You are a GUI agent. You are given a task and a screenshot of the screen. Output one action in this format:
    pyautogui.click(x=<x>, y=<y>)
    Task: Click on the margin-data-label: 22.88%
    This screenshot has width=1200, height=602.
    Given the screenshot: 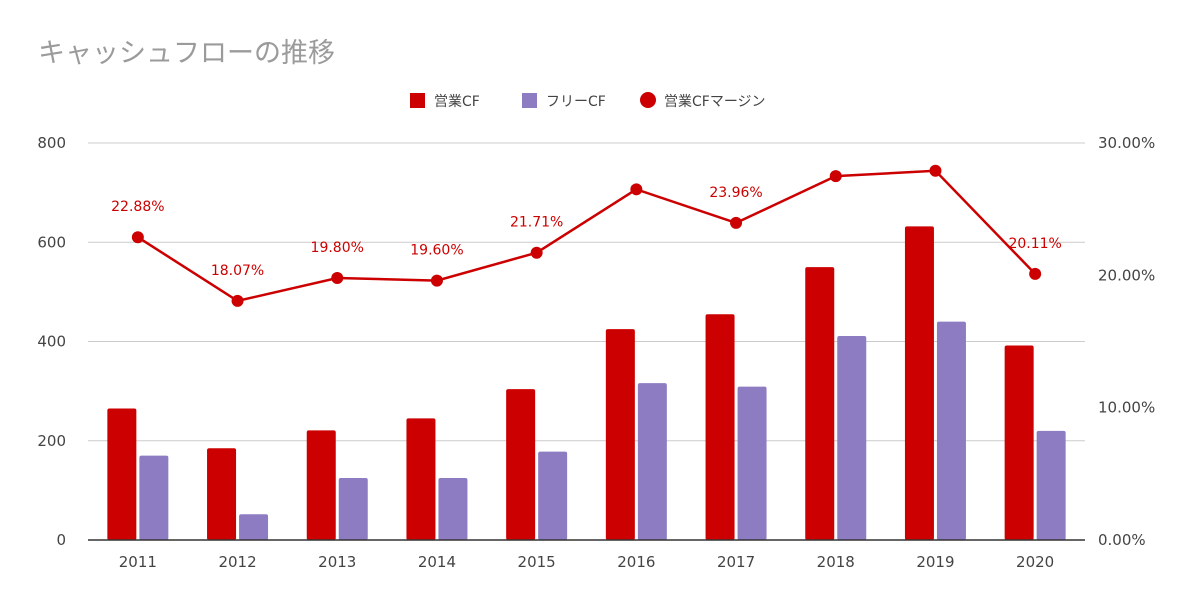 What is the action you would take?
    pyautogui.click(x=137, y=207)
    